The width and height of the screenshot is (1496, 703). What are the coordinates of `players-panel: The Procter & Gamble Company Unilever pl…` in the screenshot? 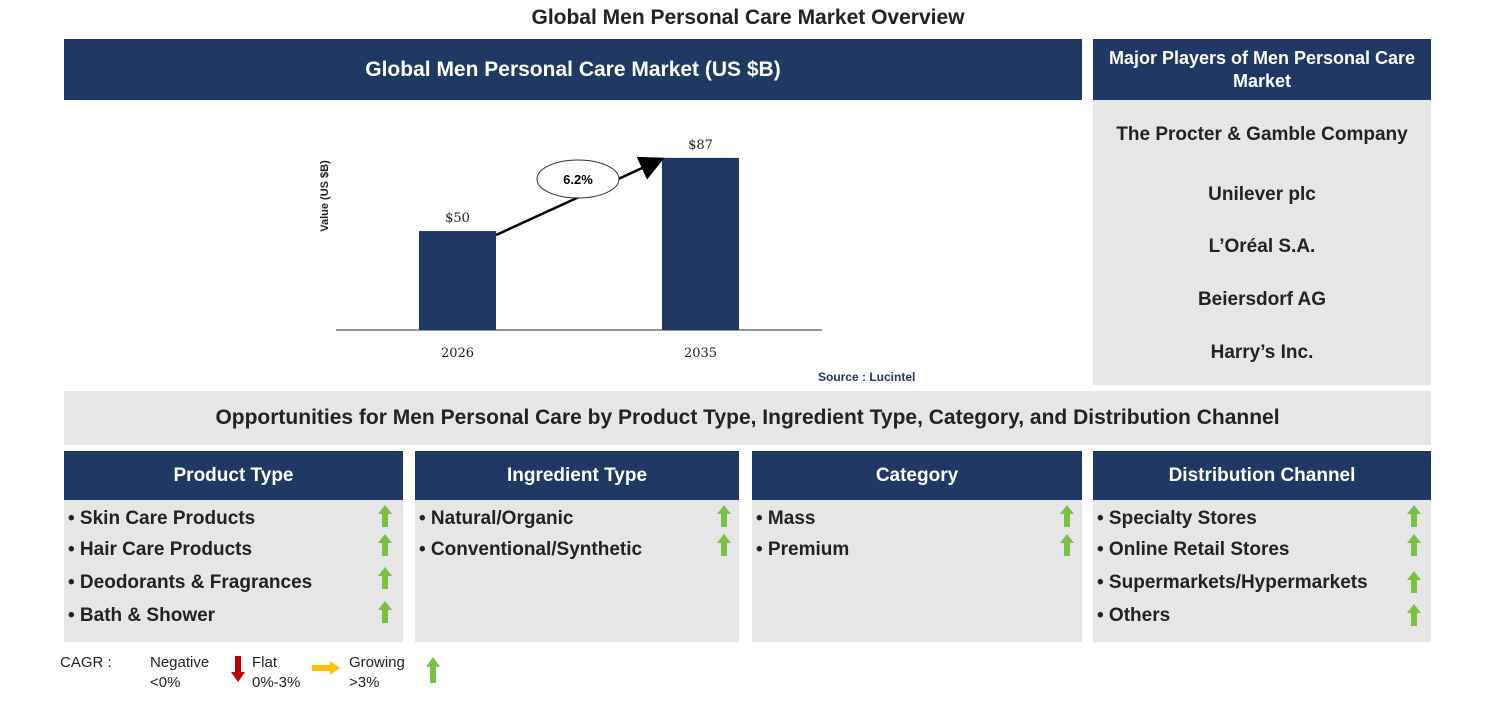 It's located at (1262, 242).